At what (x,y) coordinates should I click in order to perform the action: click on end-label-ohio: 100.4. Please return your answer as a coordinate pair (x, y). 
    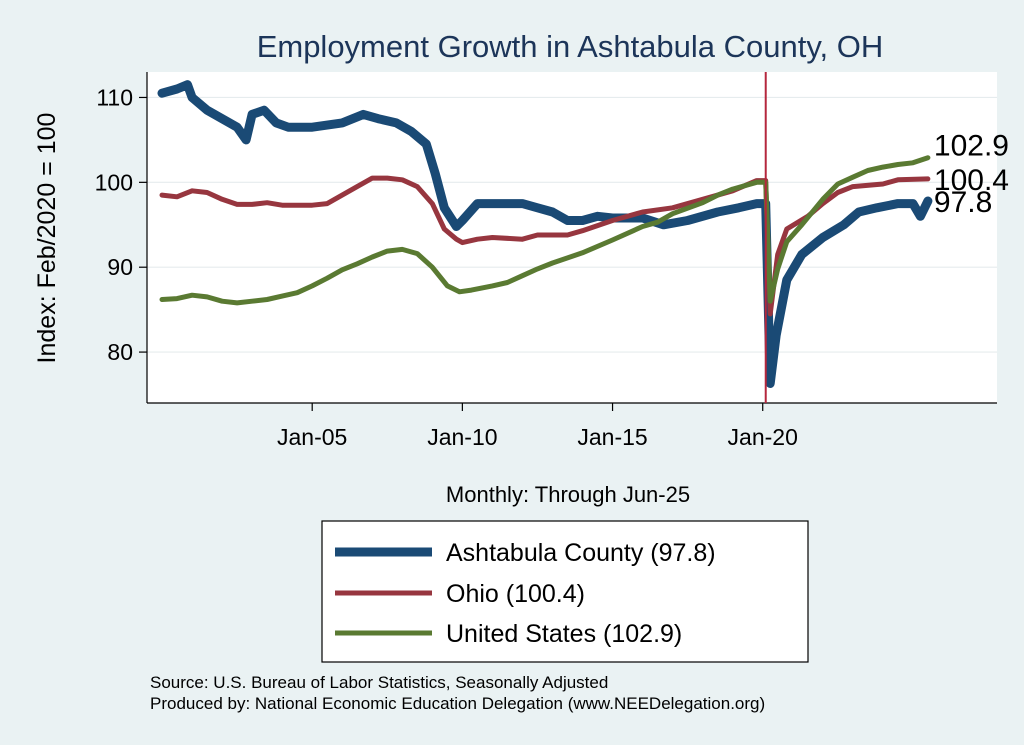
    Looking at the image, I should click on (971, 180).